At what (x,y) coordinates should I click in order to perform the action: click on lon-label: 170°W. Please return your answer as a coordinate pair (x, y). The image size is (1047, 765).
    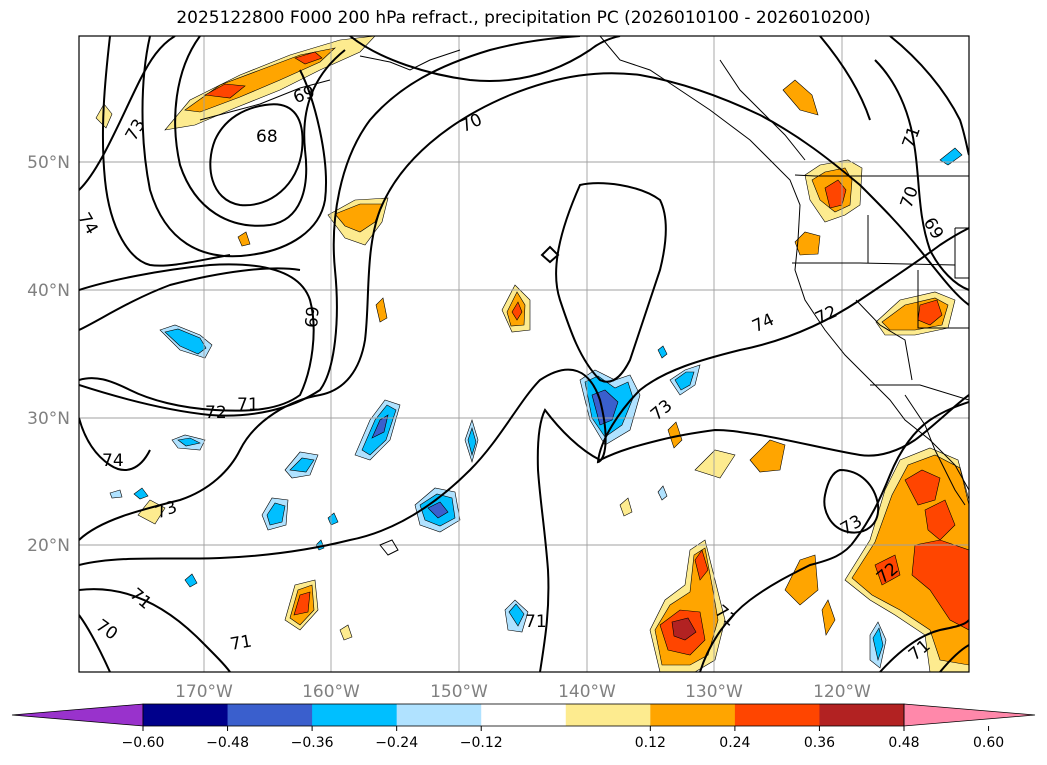
    Looking at the image, I should click on (204, 692).